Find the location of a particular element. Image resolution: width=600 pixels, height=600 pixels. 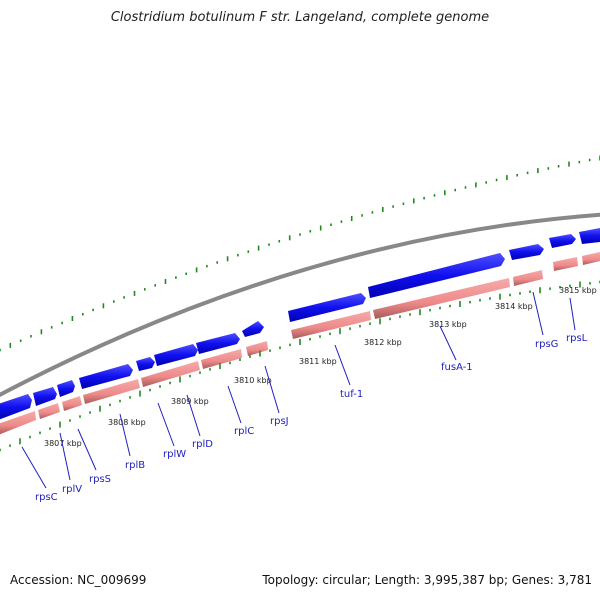

tick-label: 3809 kbp is located at coordinates (190, 401).